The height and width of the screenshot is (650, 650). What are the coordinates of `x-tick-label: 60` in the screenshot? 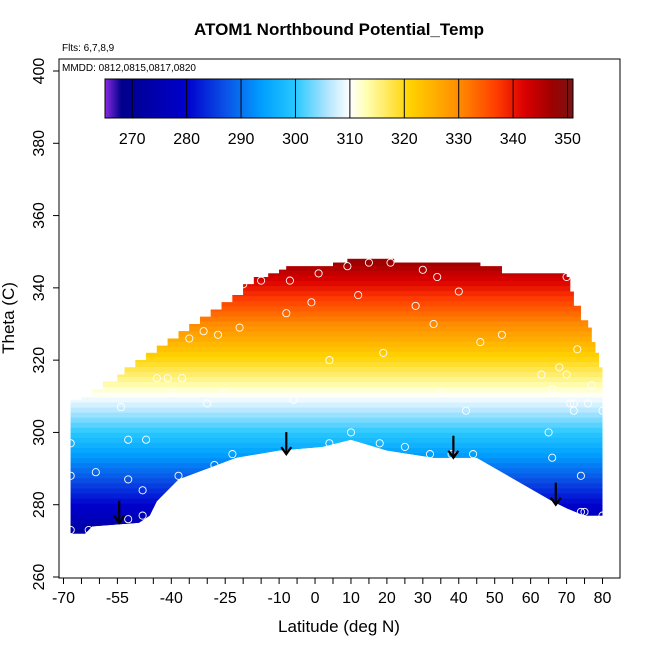 It's located at (531, 598).